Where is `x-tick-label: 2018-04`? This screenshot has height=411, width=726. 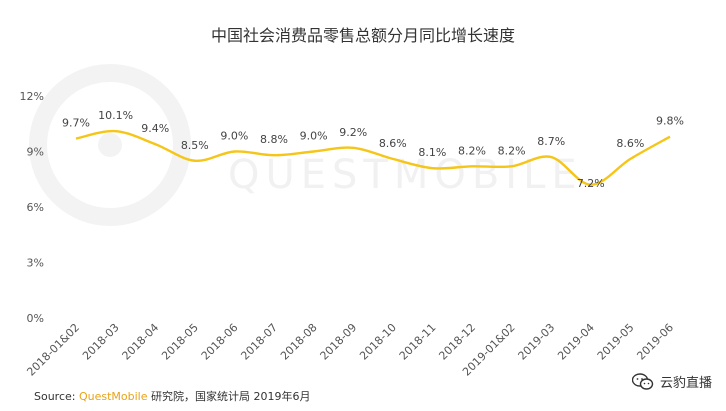
x-tick-label: 2018-04 is located at coordinates (141, 342).